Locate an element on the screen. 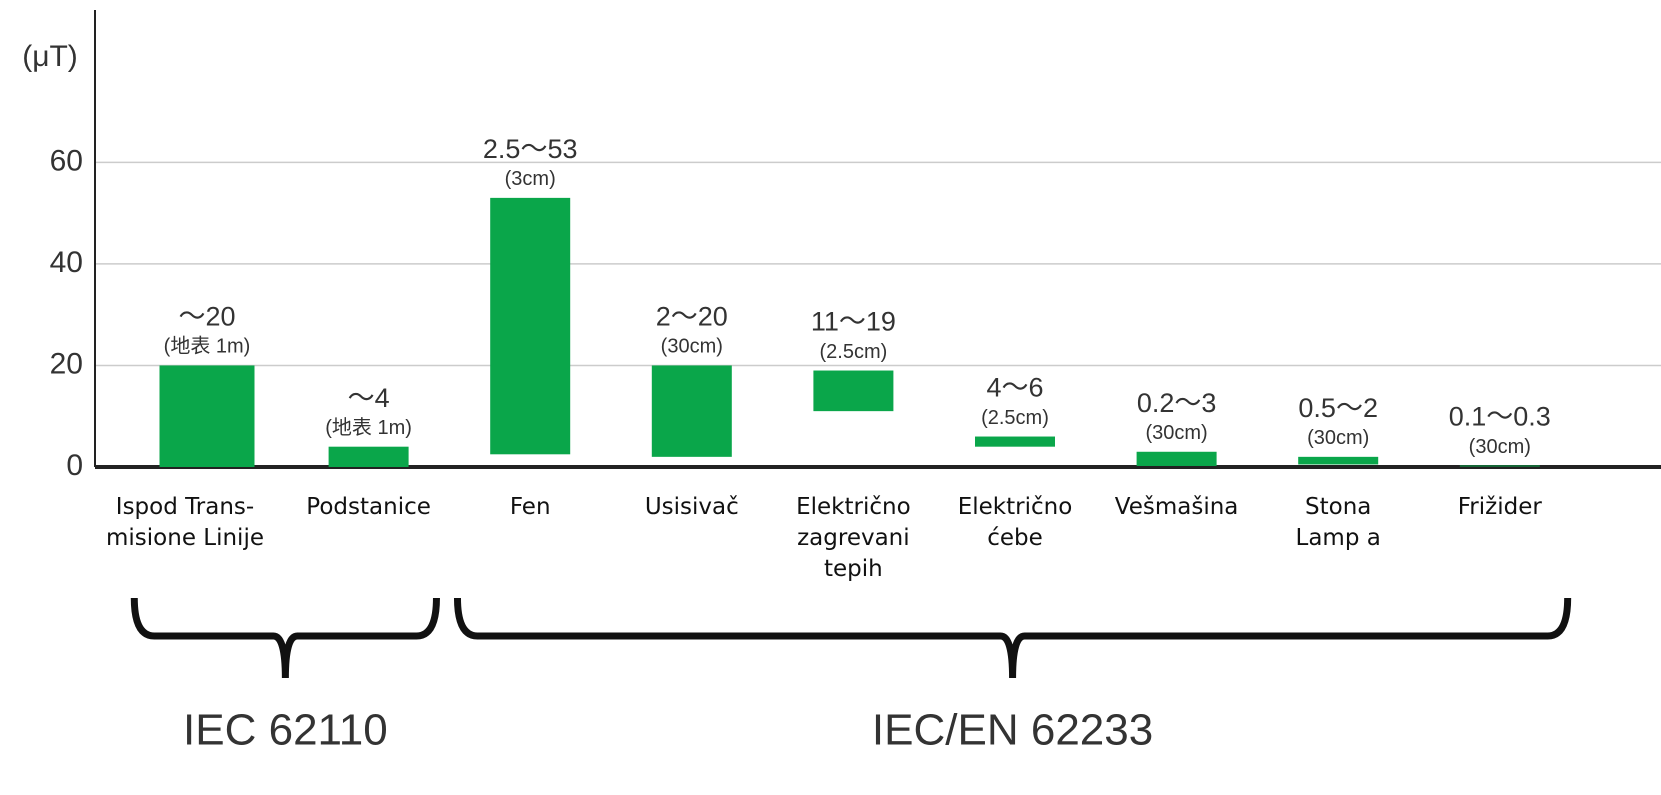 The height and width of the screenshot is (795, 1661). y-tick-label: 60 is located at coordinates (66, 160).